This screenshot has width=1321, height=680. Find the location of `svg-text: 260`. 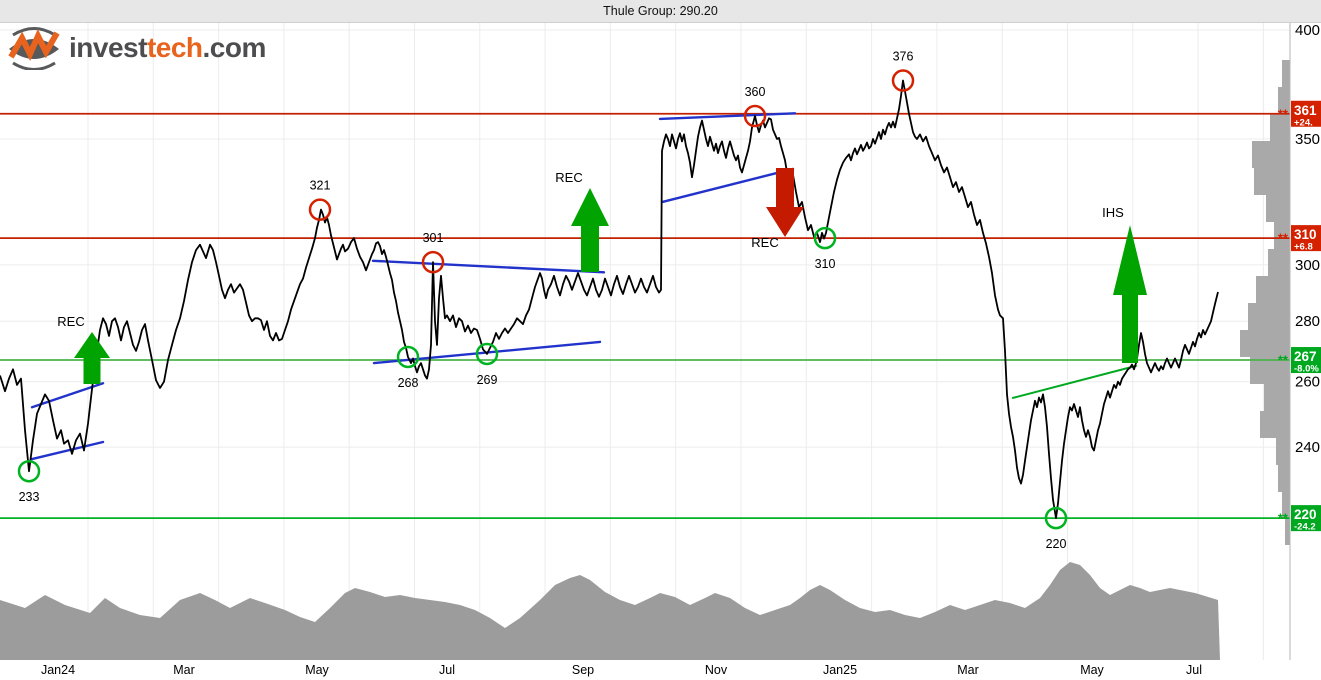

svg-text: 260 is located at coordinates (1307, 382).